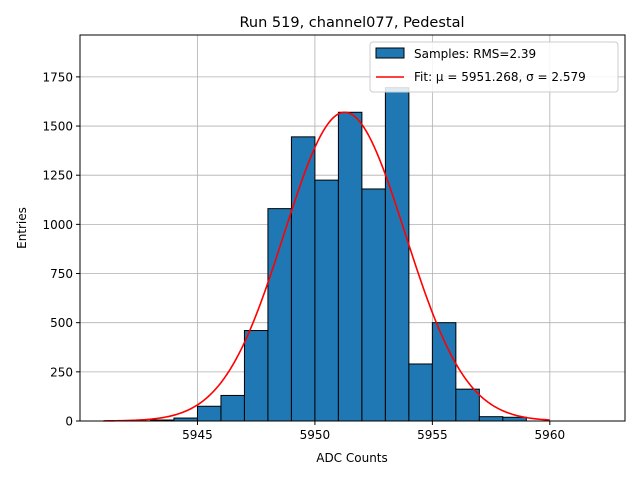 The height and width of the screenshot is (484, 640). I want to click on x-axis-ticks: 5945 5950 5955 5960, so click(373, 431).